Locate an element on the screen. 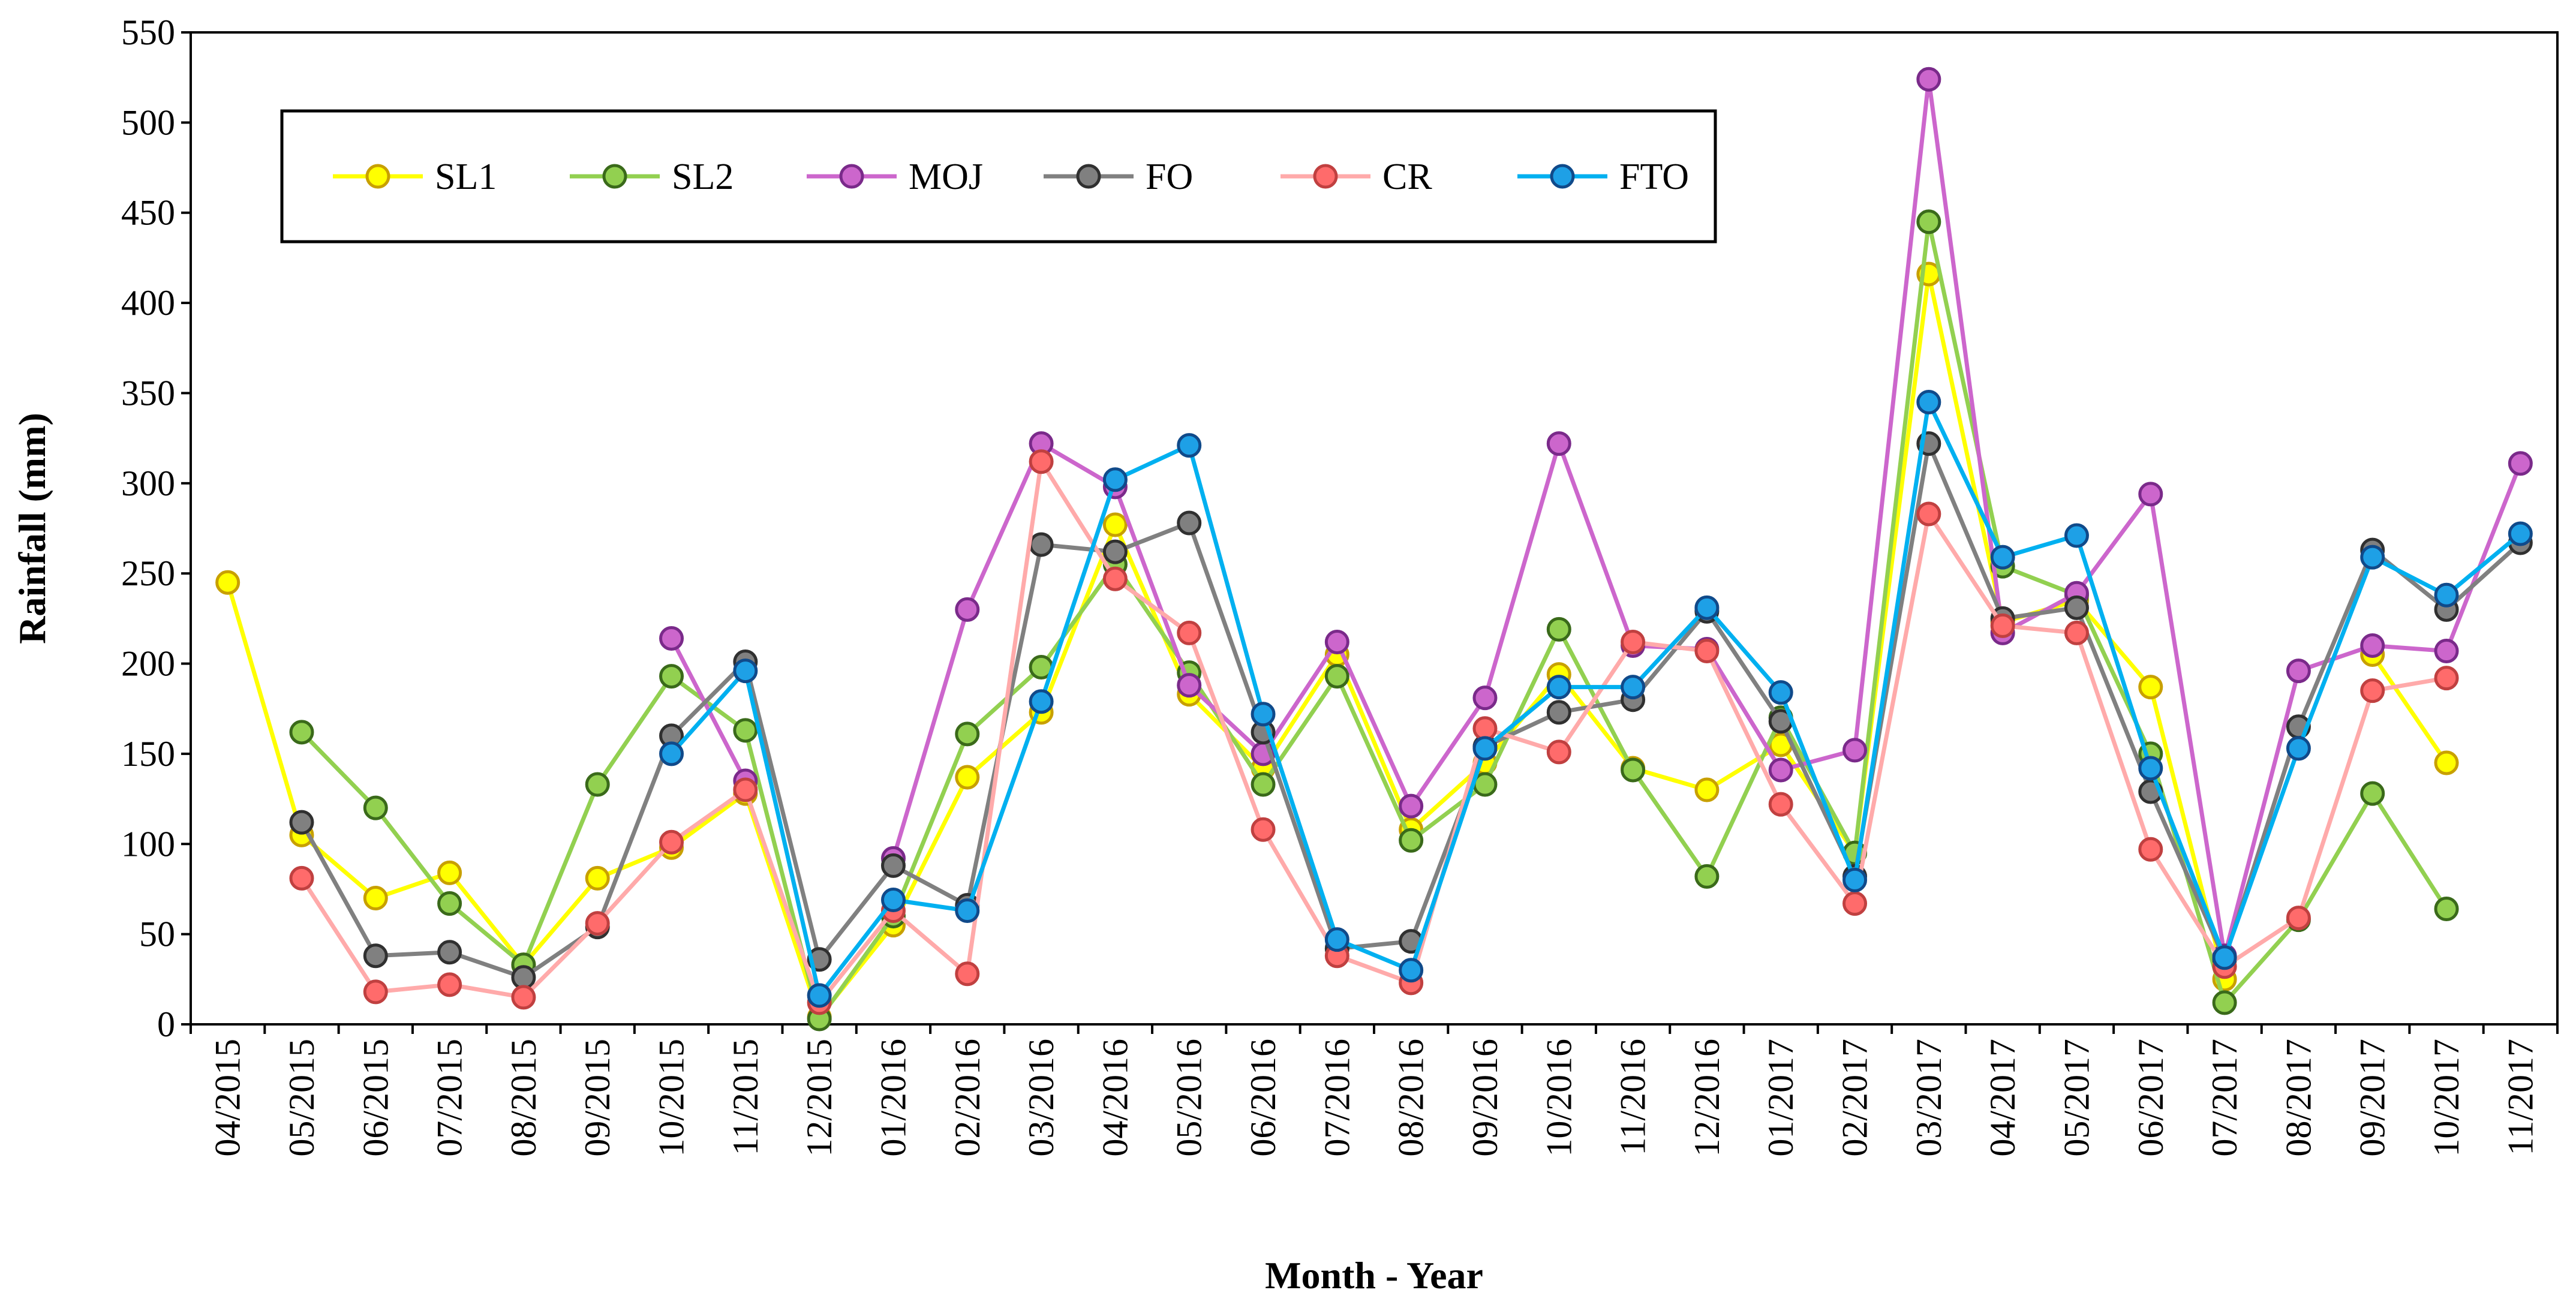 Image resolution: width=2576 pixels, height=1311 pixels. x-tick-label: 01/2016 is located at coordinates (893, 1098).